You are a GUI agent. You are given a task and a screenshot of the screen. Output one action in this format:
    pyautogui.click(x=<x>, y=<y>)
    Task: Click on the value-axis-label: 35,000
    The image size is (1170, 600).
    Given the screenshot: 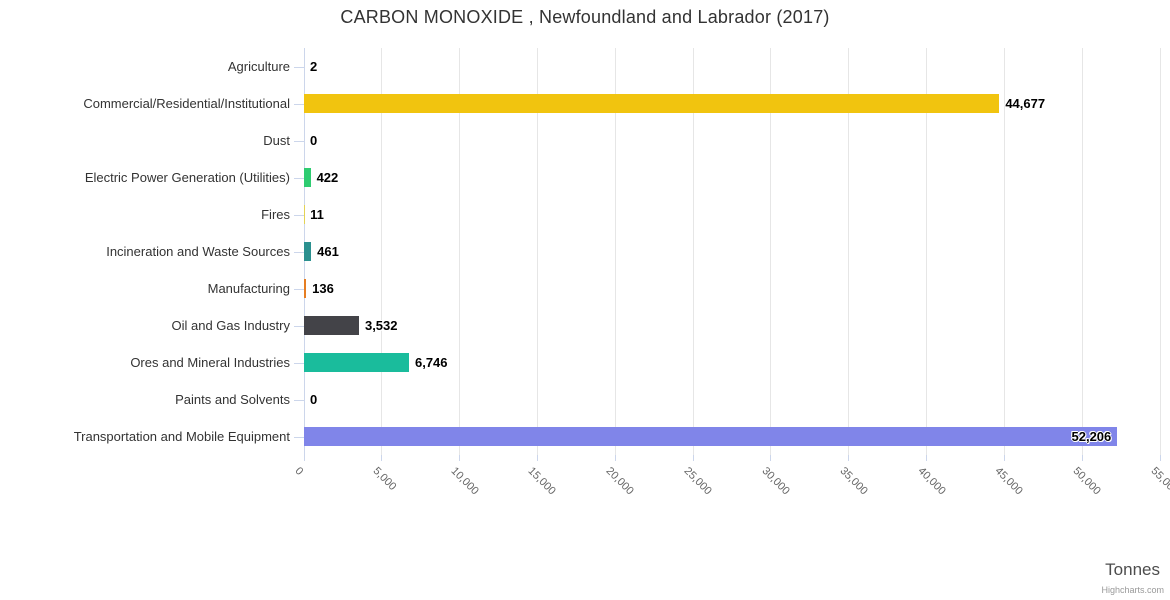 What is the action you would take?
    pyautogui.click(x=853, y=481)
    